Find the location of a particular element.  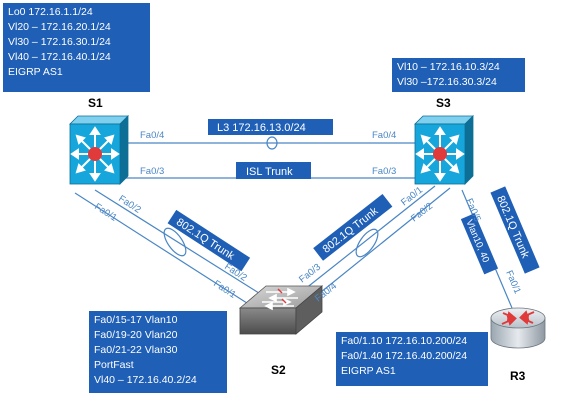

port-s2-fa04: Fa0/4 is located at coordinates (326, 293).